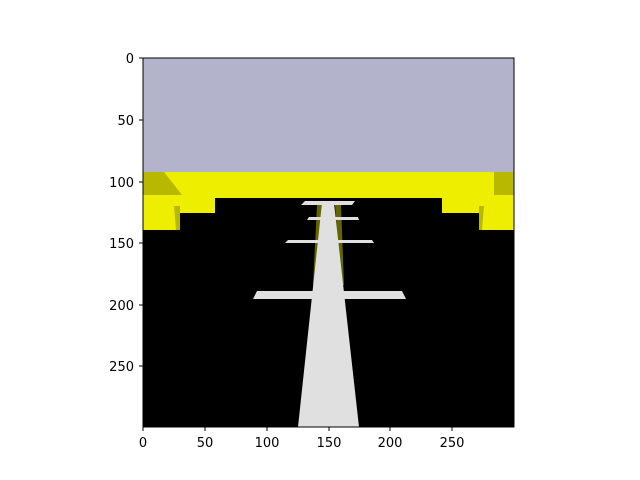 The height and width of the screenshot is (480, 640). What do you see at coordinates (196, 204) in the screenshot?
I see `left-barrier-inner` at bounding box center [196, 204].